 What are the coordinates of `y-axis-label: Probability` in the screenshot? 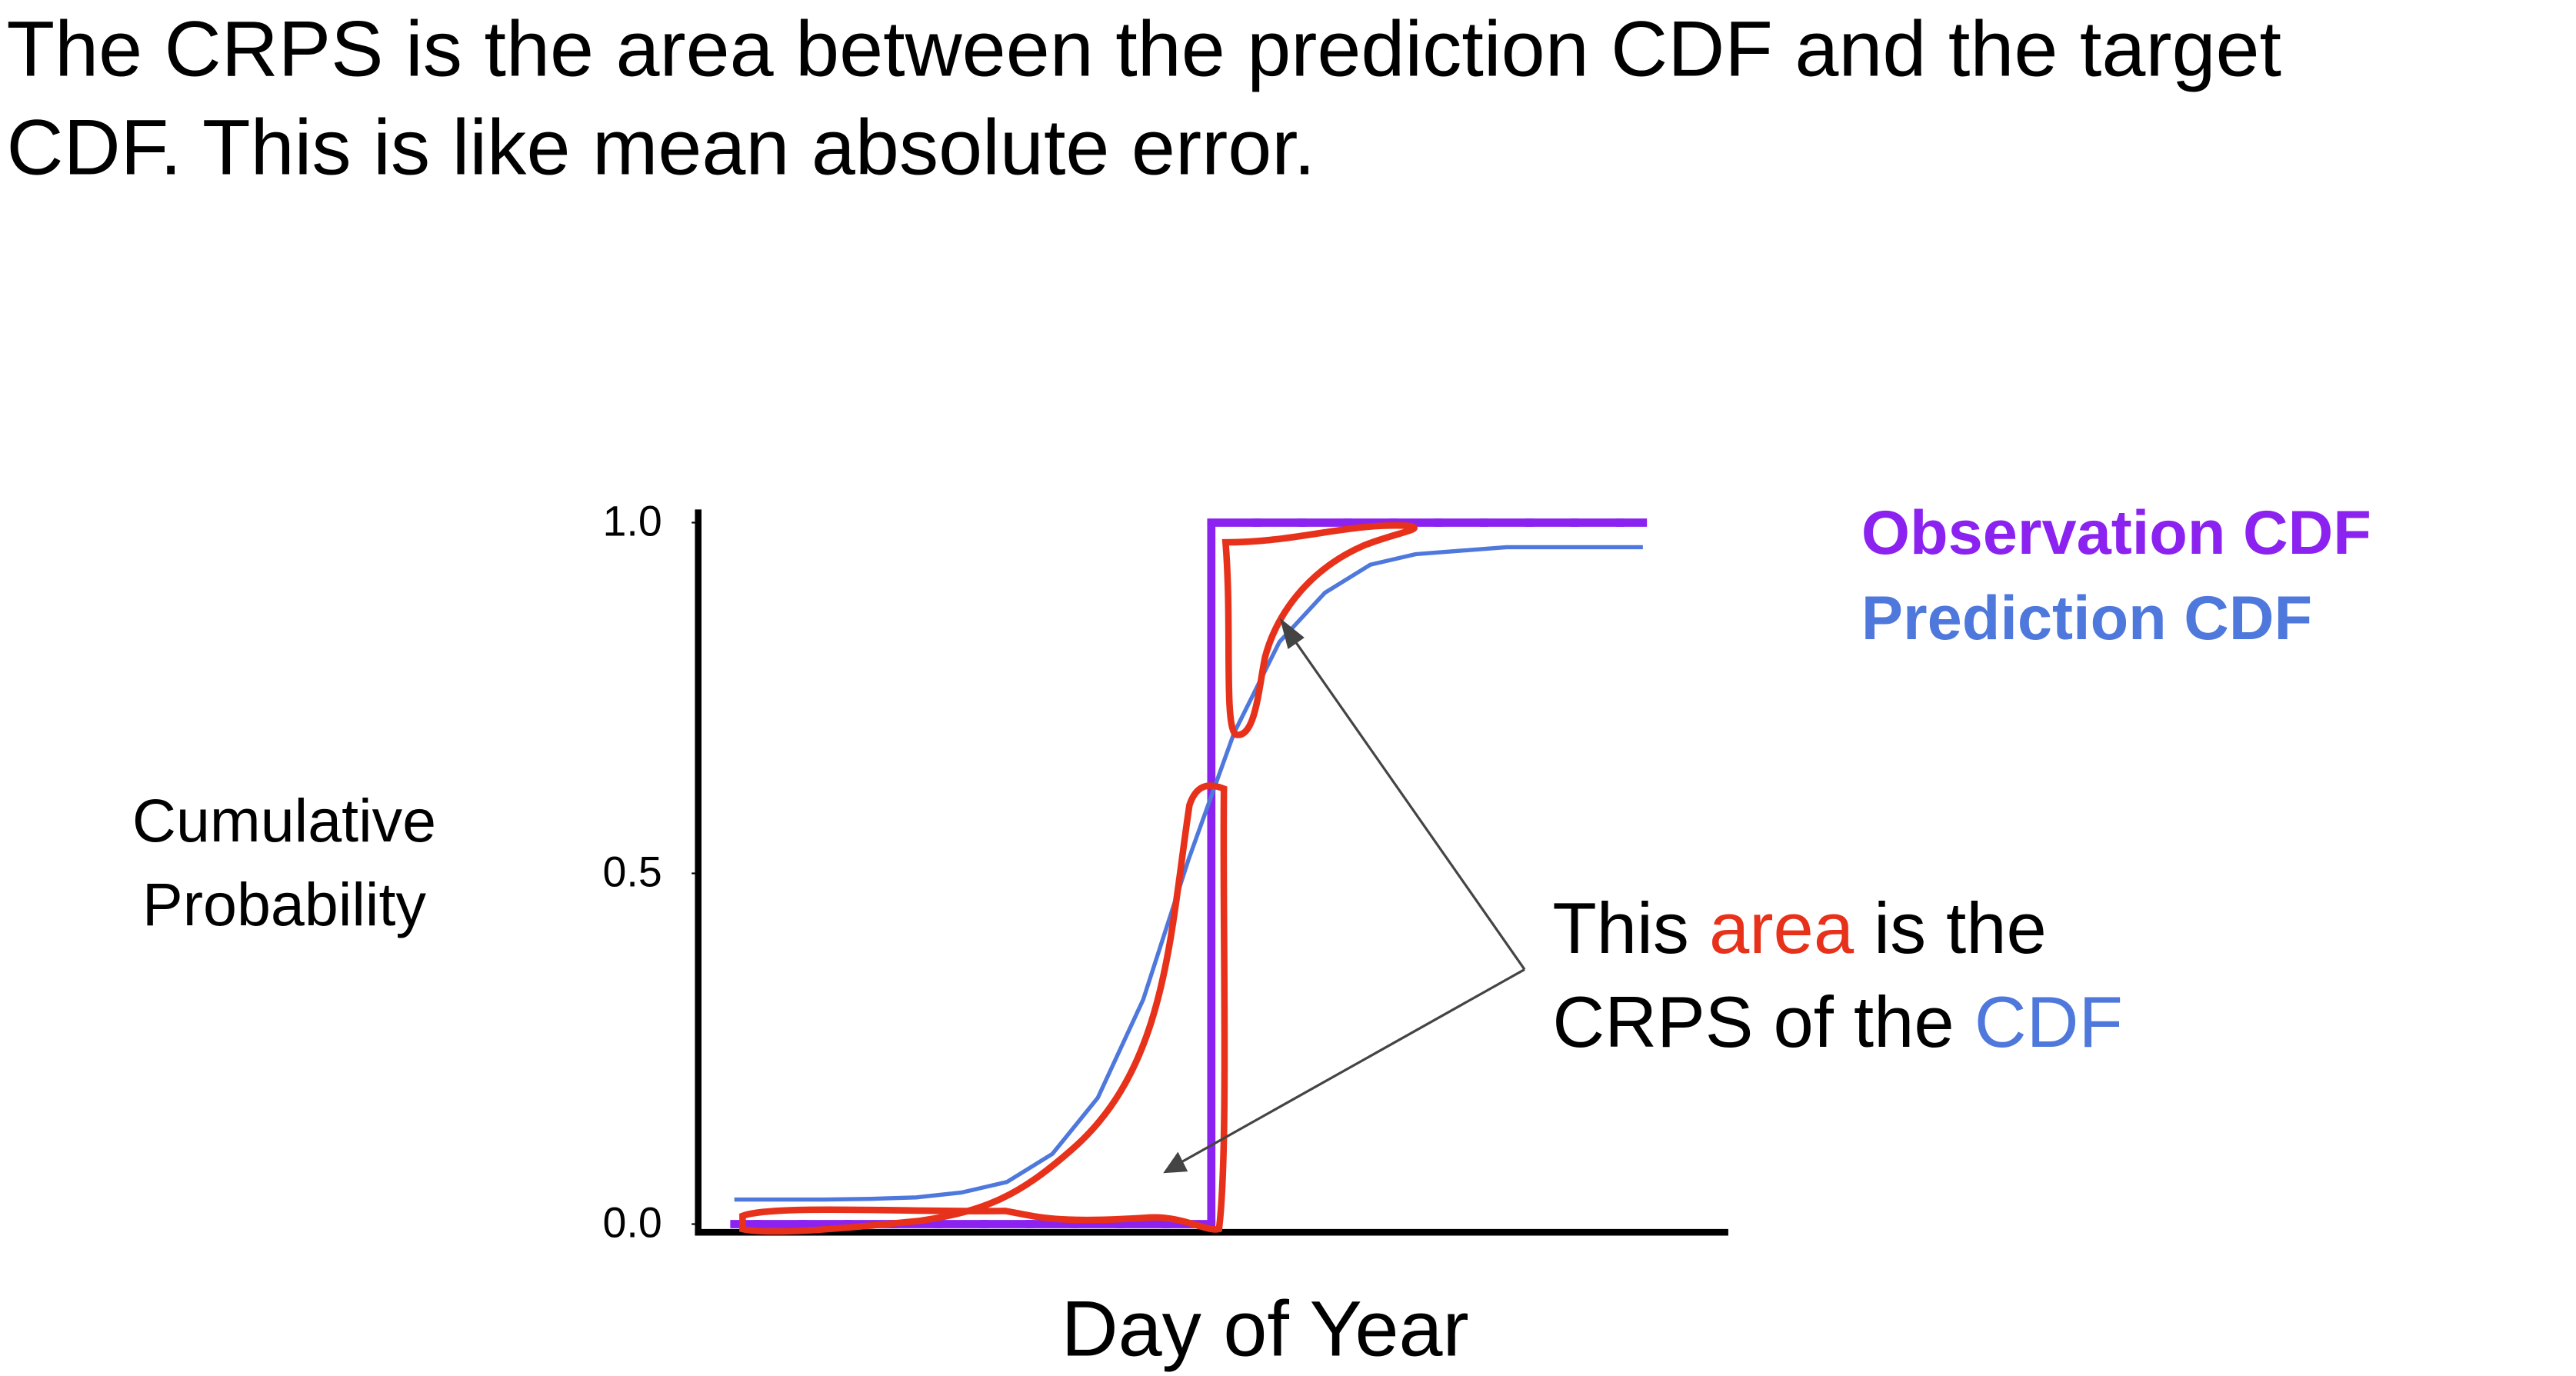 It's located at (284, 904).